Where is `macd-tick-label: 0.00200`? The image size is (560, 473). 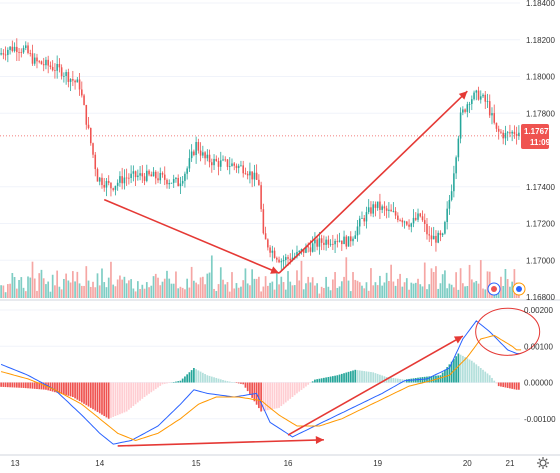 macd-tick-label: 0.00200 is located at coordinates (538, 310).